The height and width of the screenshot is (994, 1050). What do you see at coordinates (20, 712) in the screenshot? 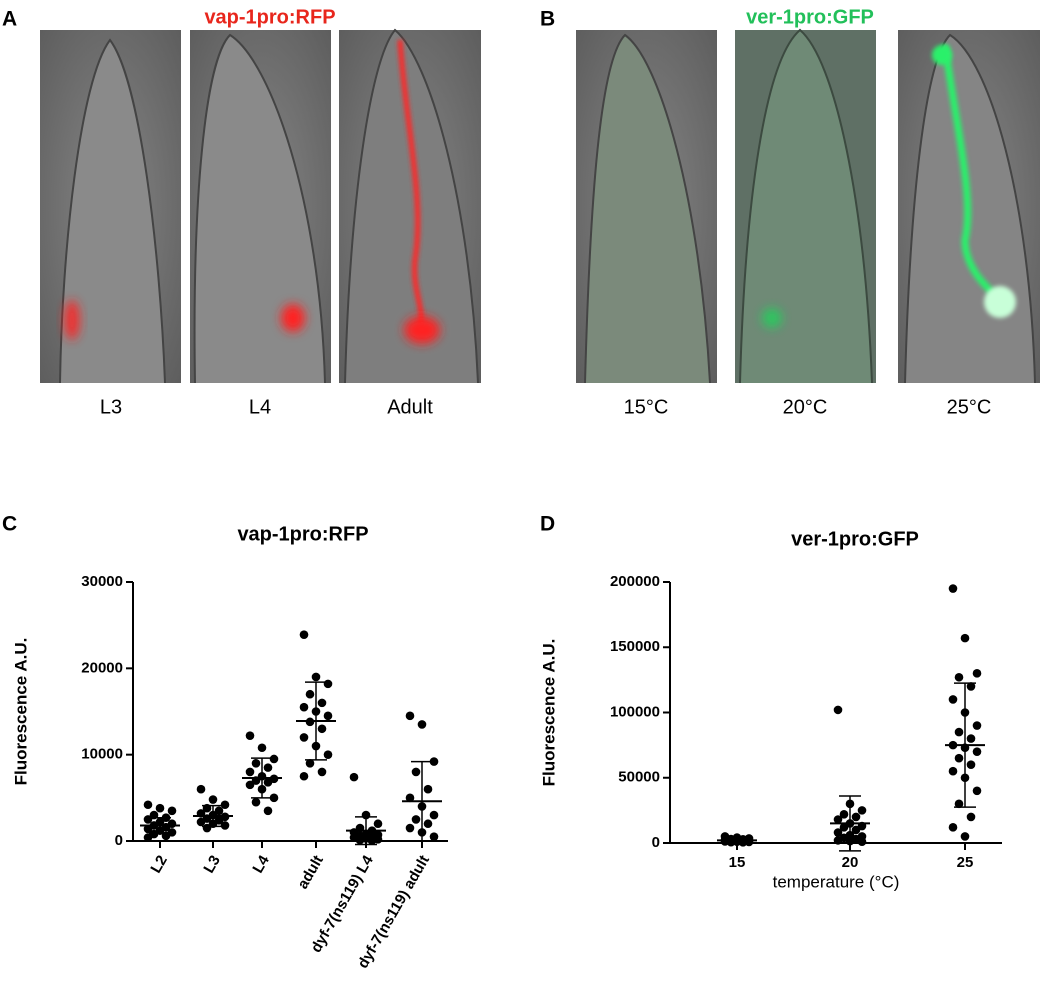
I see `y-axis-label: Fluorescence A.U.` at bounding box center [20, 712].